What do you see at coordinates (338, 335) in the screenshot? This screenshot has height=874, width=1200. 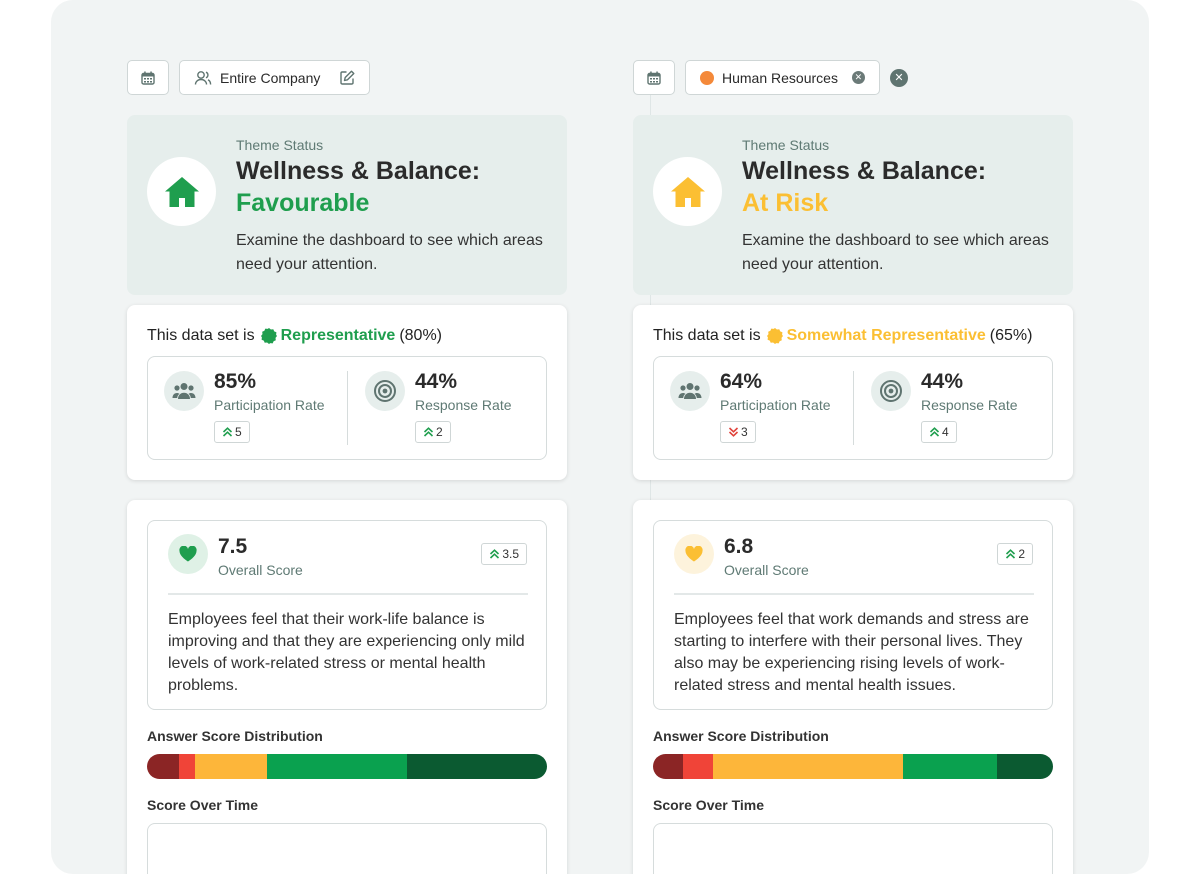 I see `representative-badge-label: Representative` at bounding box center [338, 335].